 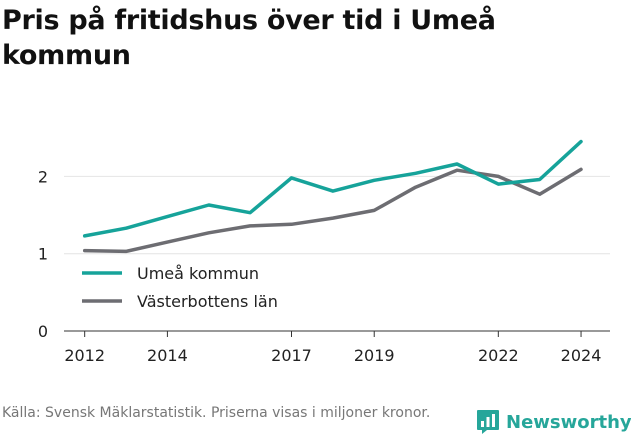 I want to click on legend-background, so click(x=184, y=288).